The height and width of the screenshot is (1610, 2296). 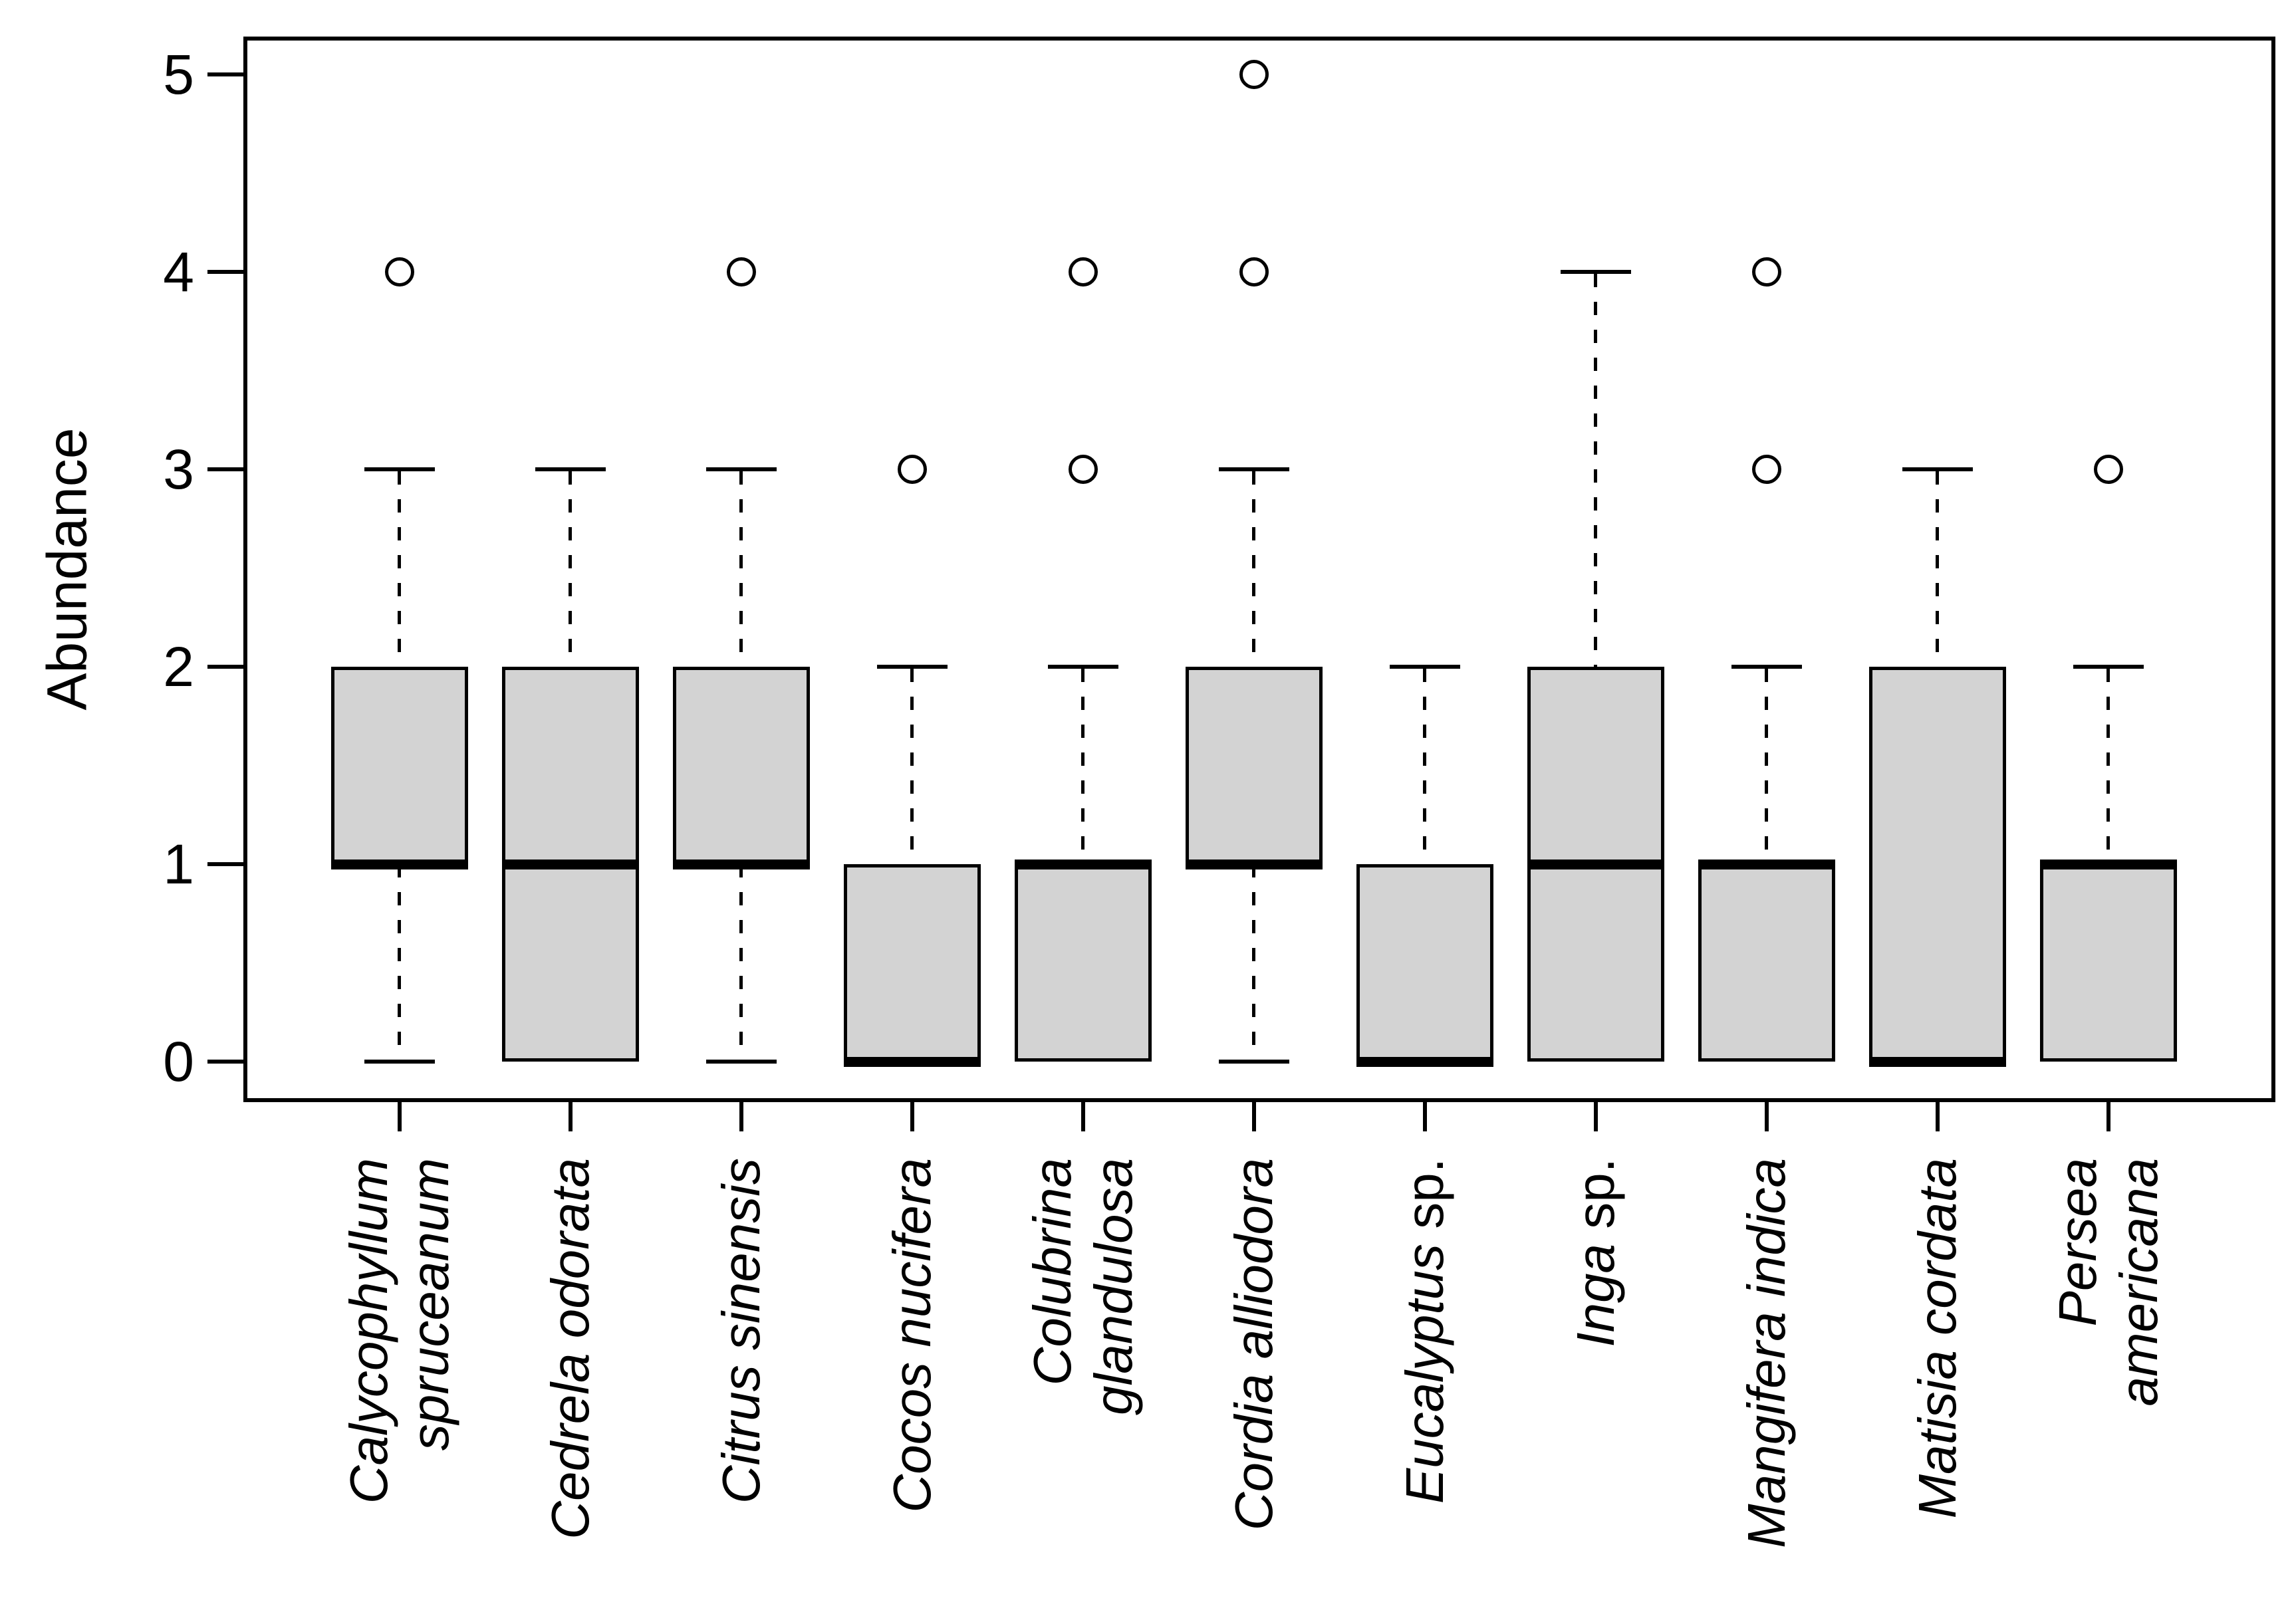 I want to click on y-tick-label: 1, so click(x=178, y=864).